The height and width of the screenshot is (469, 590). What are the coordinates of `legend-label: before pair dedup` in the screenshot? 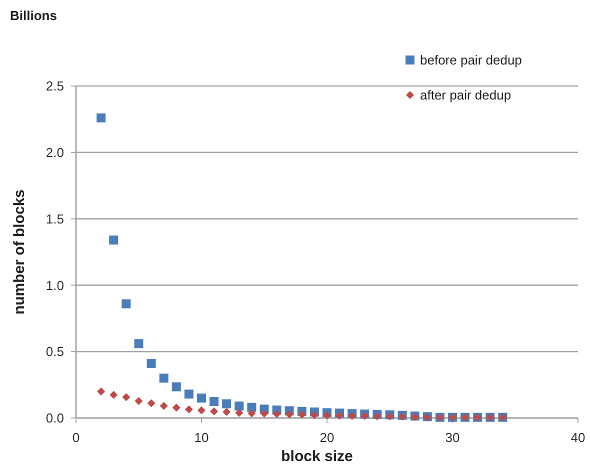 It's located at (471, 60).